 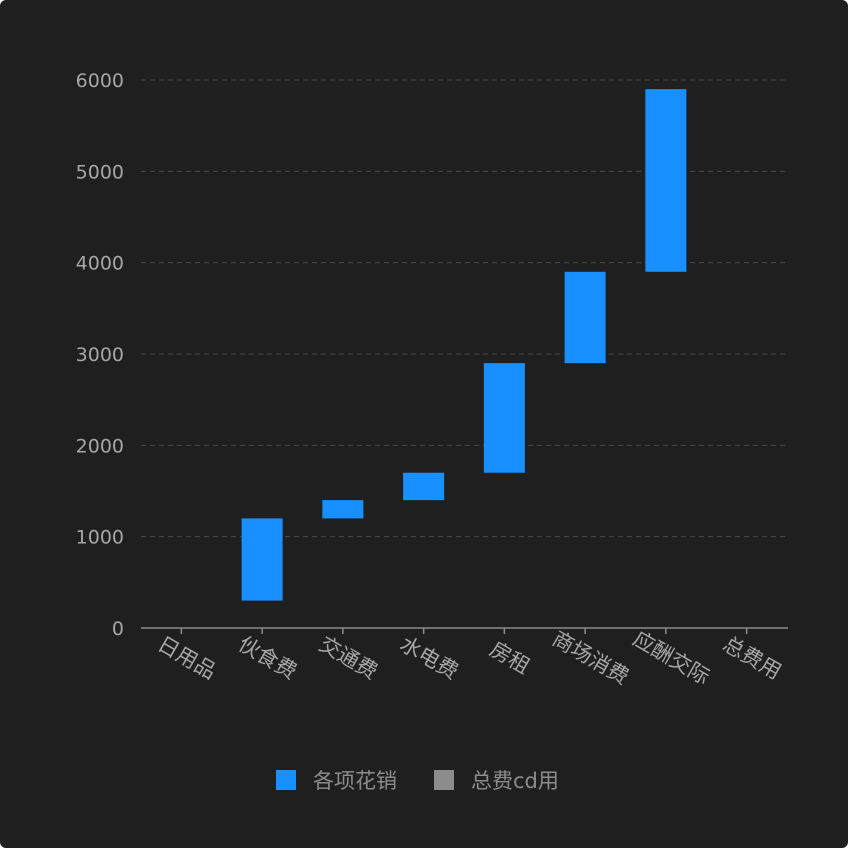 I want to click on legend: 各项花销 总费cd用, so click(x=417, y=781).